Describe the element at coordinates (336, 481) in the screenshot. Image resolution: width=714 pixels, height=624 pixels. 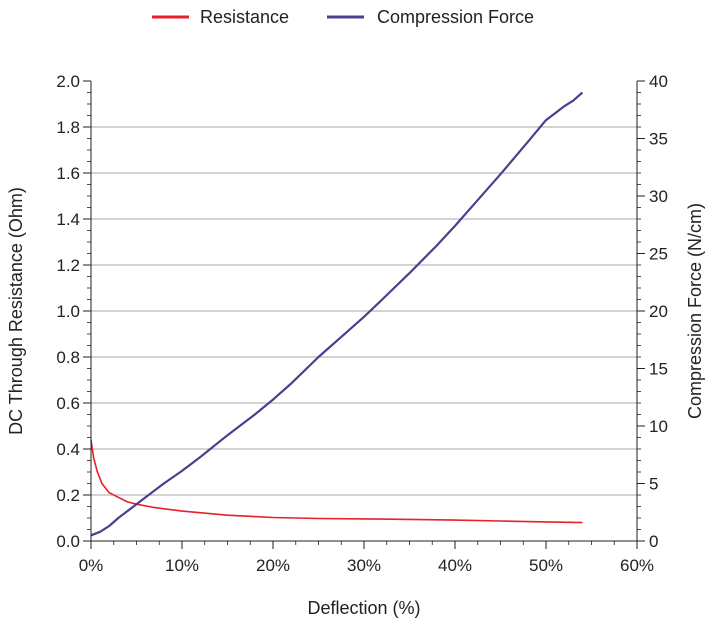
I see `series-line-resistance` at that location.